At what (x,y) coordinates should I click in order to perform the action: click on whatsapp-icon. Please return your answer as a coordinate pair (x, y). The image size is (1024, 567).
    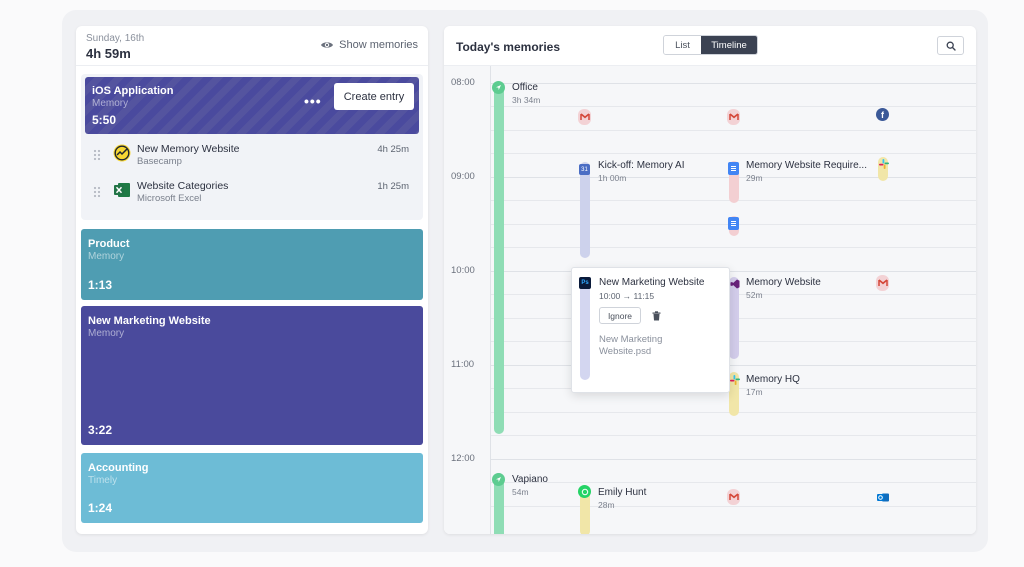
    Looking at the image, I should click on (584, 491).